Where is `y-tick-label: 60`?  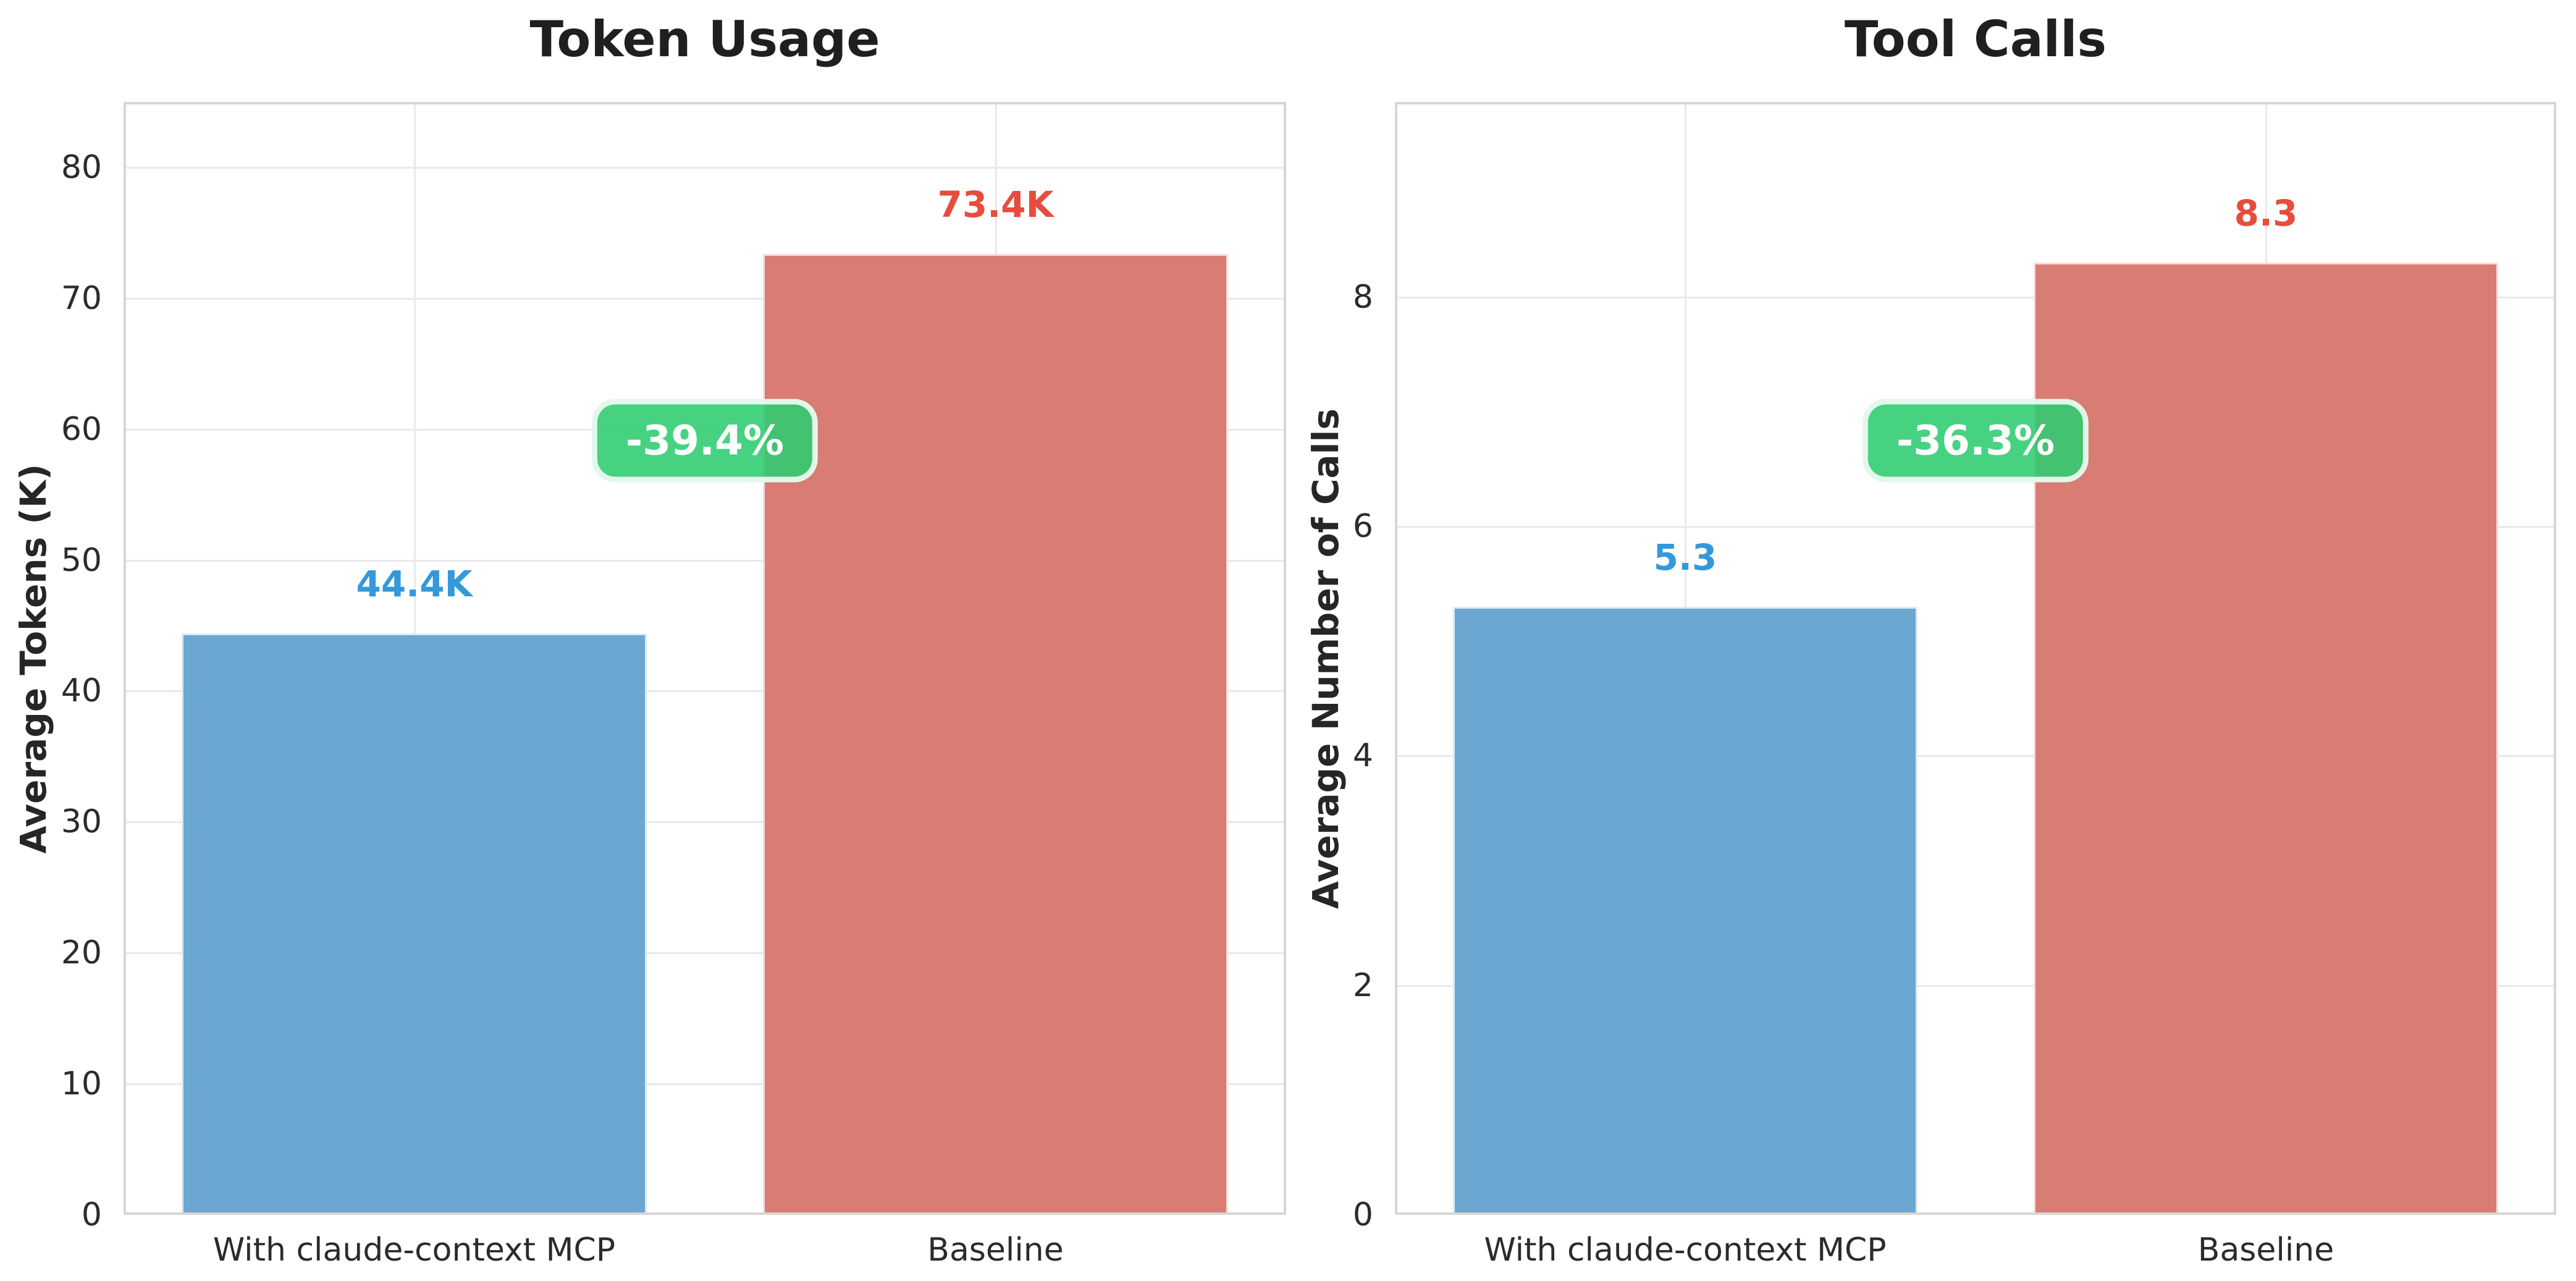
y-tick-label: 60 is located at coordinates (81, 429).